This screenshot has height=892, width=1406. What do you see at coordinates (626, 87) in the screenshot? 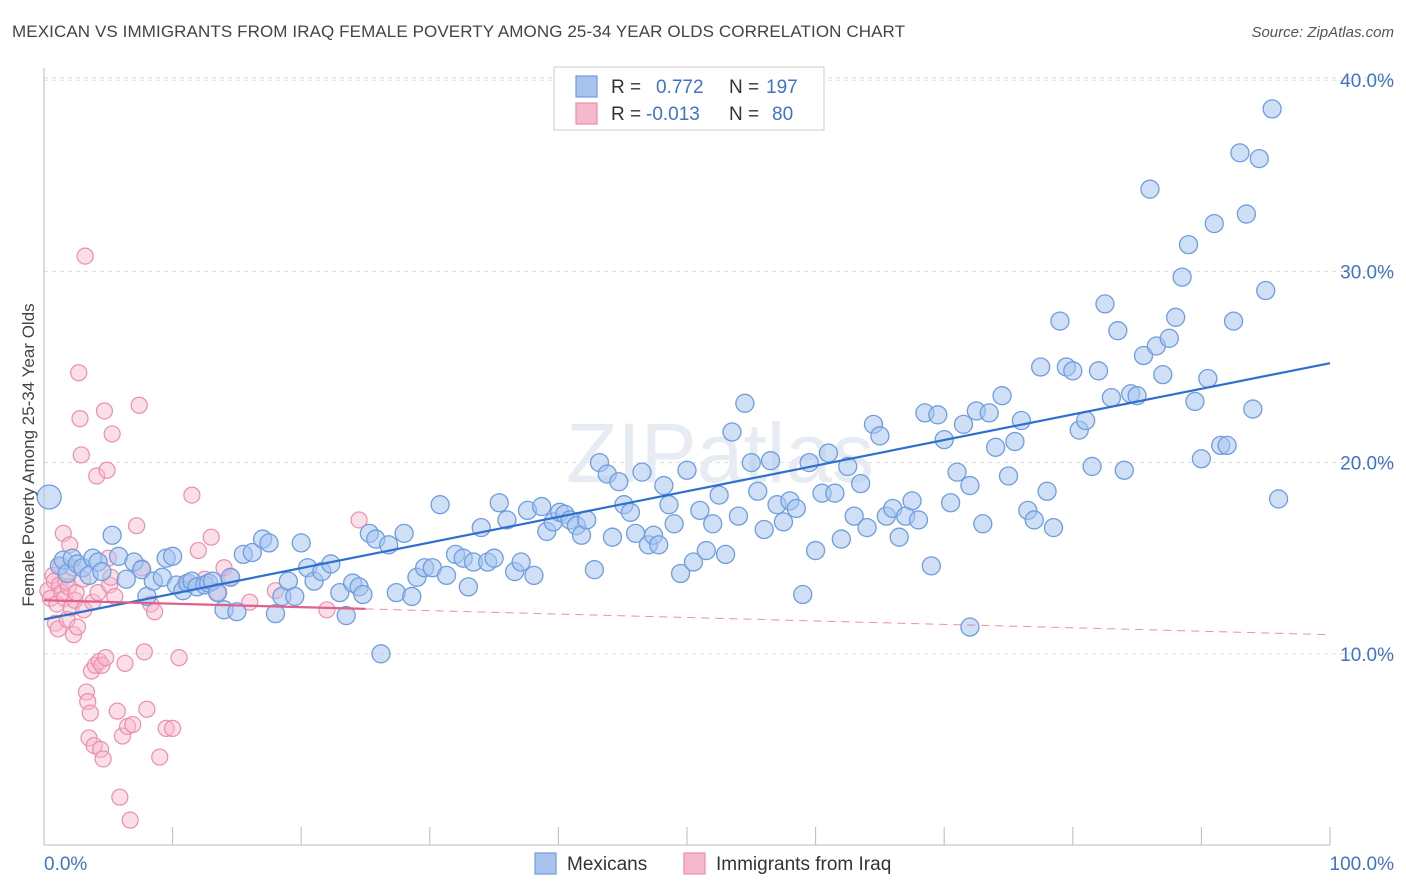
I see `legend-r-label: R =` at bounding box center [626, 87].